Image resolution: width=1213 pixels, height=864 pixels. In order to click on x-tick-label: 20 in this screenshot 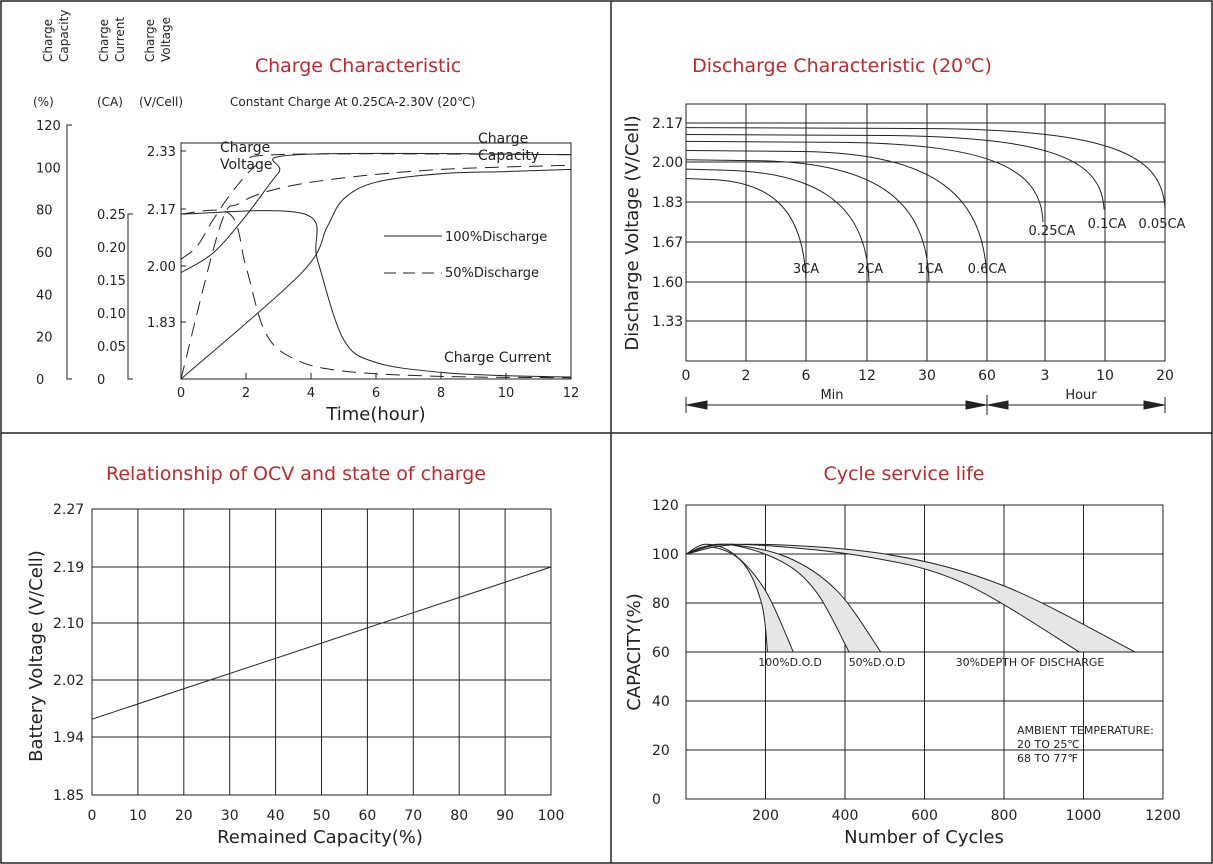, I will do `click(184, 816)`.